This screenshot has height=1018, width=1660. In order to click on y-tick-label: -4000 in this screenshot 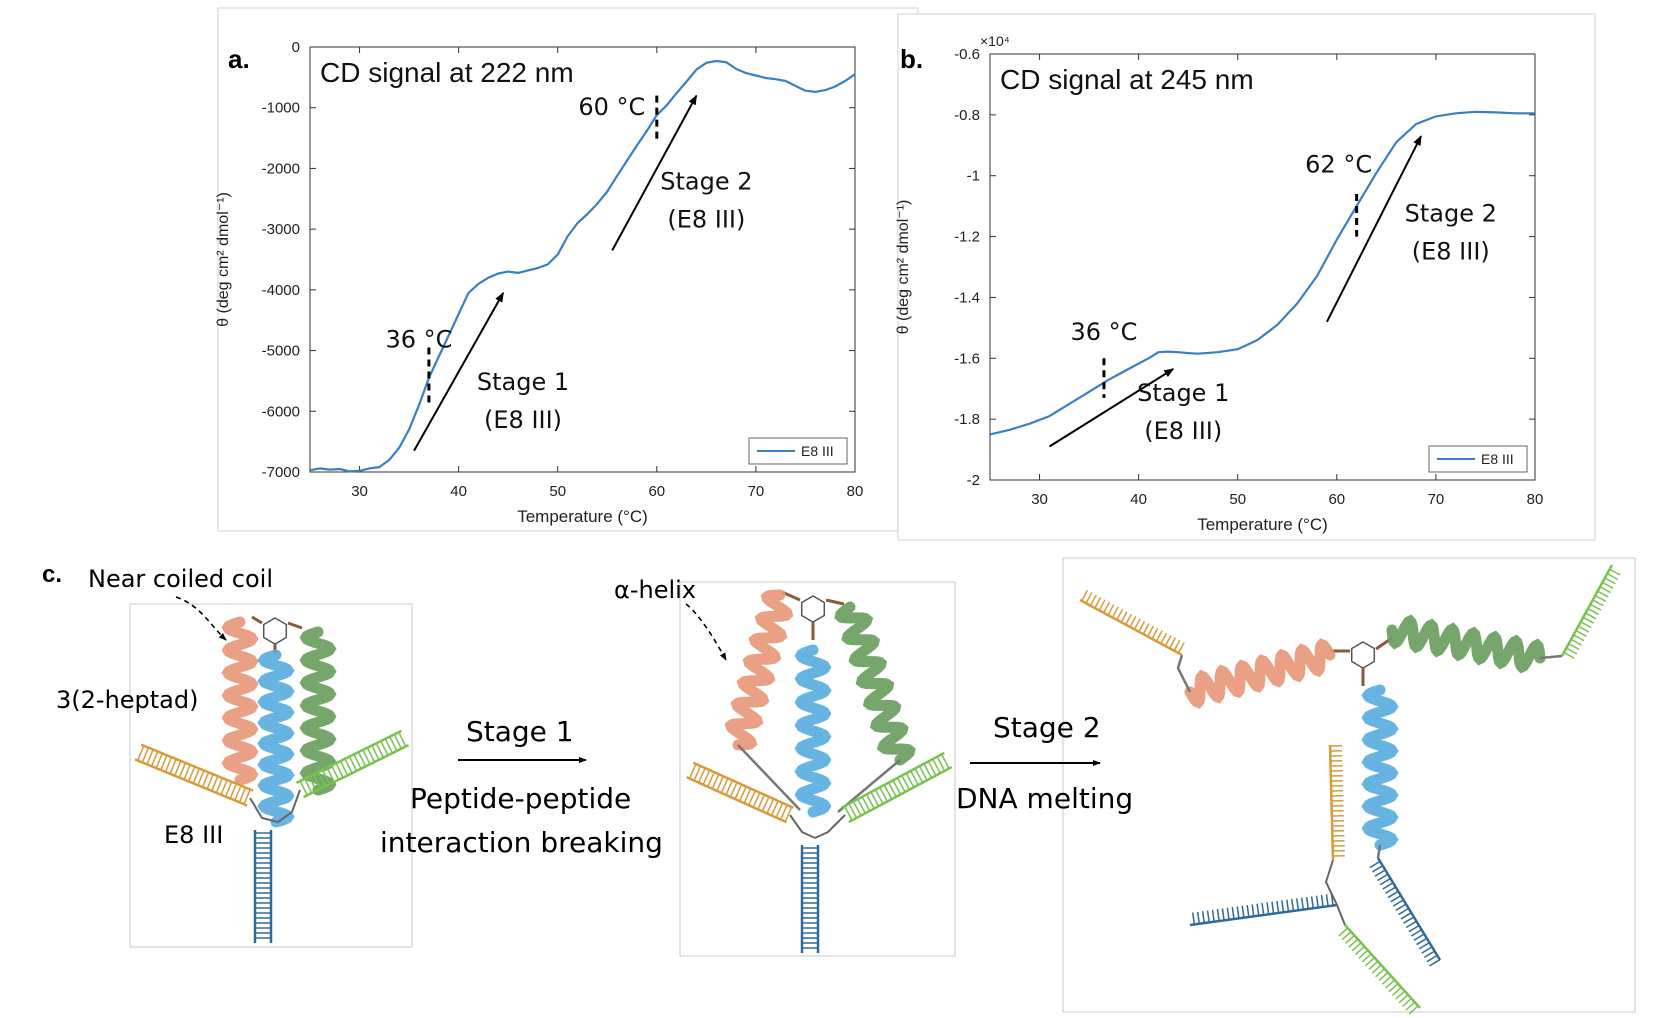, I will do `click(281, 290)`.